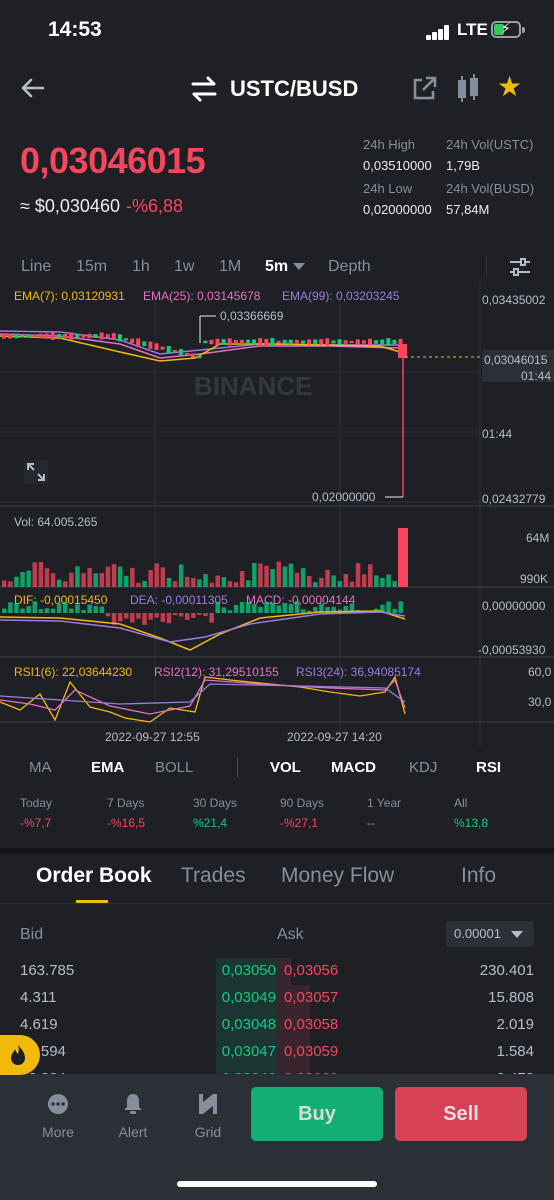 This screenshot has height=1200, width=554. I want to click on y-tick-bottom: 0,02432779, so click(514, 499).